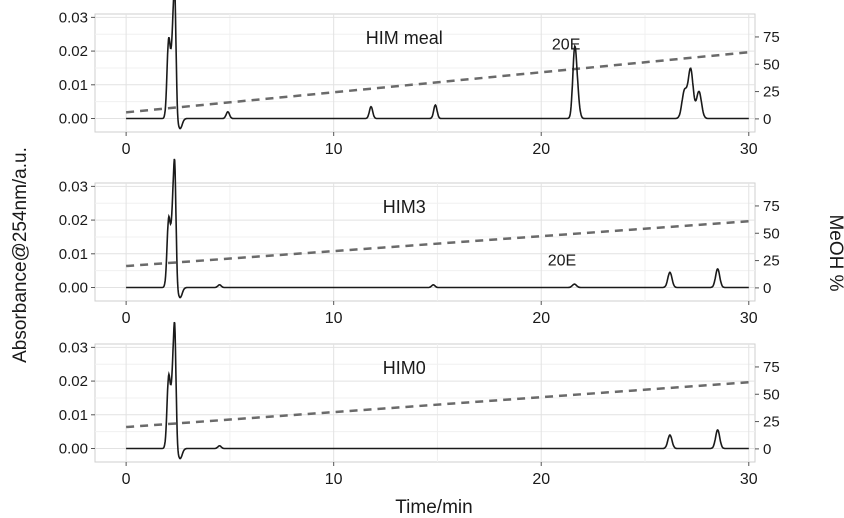 The width and height of the screenshot is (844, 518). Describe the element at coordinates (404, 38) in the screenshot. I see `panel-title: HIM meal` at that location.